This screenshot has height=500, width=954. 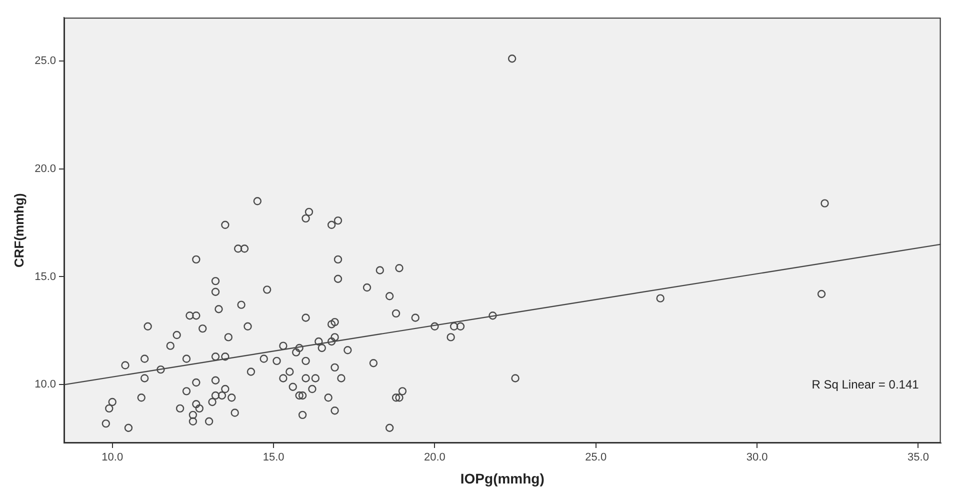 What do you see at coordinates (18, 230) in the screenshot?
I see `y-axis-title: CRF(mmhg)` at bounding box center [18, 230].